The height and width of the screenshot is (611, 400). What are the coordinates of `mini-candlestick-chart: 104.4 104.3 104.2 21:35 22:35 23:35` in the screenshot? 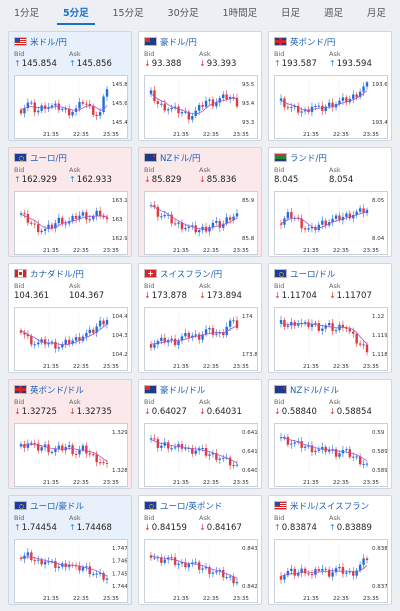 It's located at (71, 339).